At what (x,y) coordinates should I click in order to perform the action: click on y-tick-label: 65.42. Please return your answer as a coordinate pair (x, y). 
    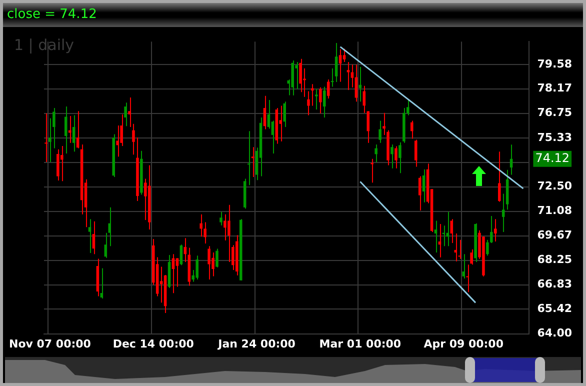
    Looking at the image, I should click on (554, 309).